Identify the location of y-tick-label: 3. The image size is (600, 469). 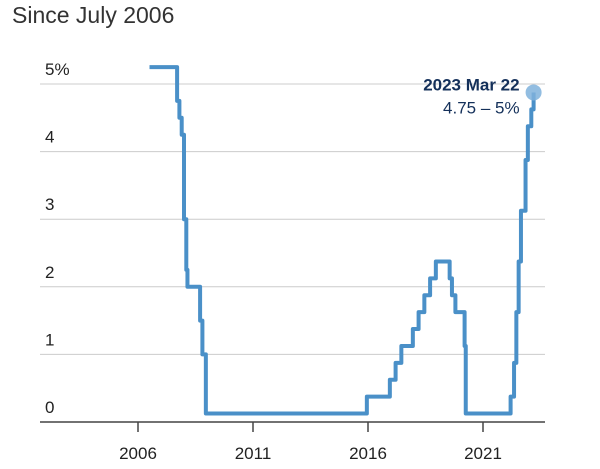
(49, 204).